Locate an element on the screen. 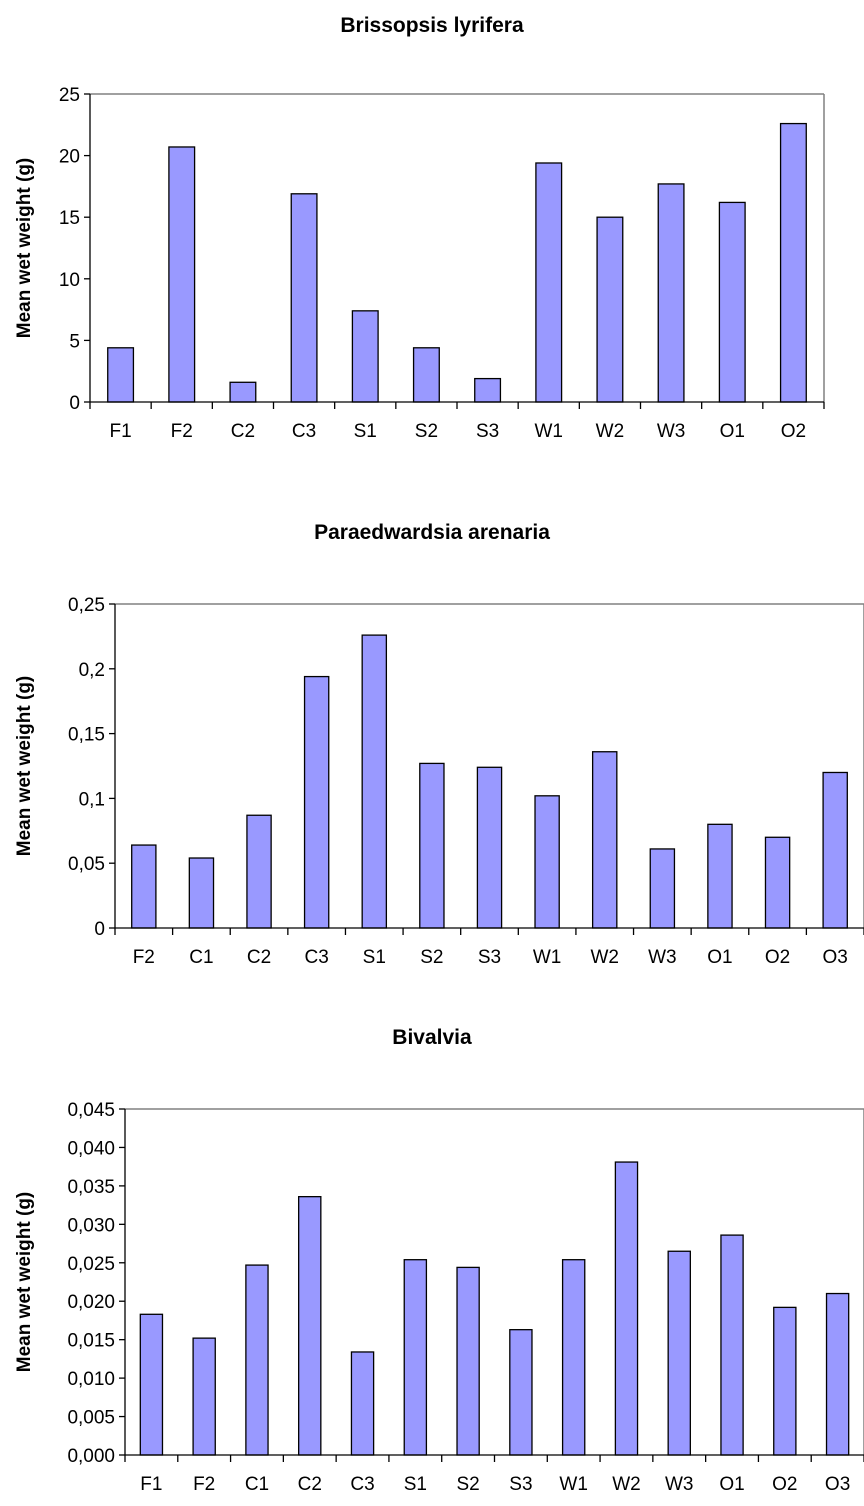  chart-title-brissopsis: Brissopsis lyrifera is located at coordinates (432, 25).